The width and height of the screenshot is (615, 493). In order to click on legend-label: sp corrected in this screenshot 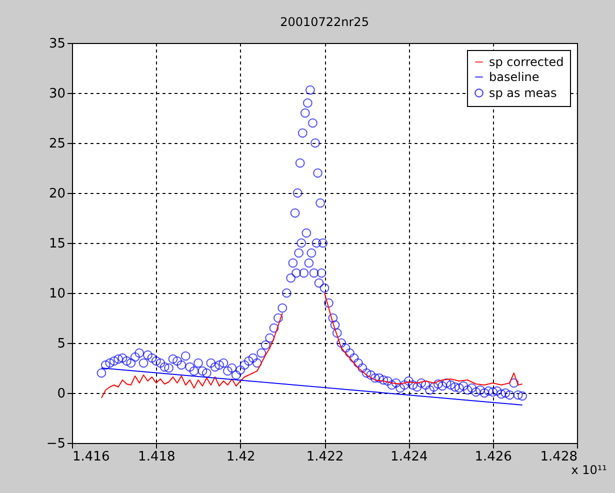, I will do `click(526, 62)`.